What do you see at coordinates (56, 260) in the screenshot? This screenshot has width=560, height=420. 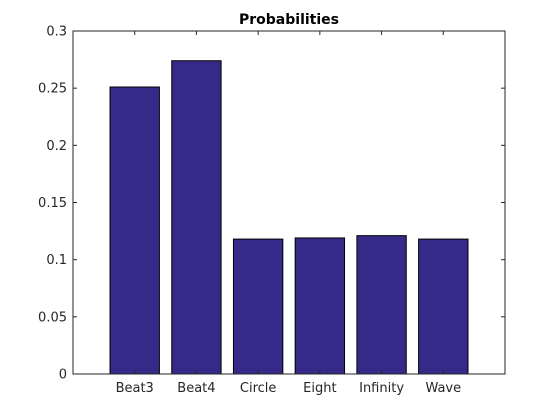 I see `y-tick-label: 0.1` at bounding box center [56, 260].